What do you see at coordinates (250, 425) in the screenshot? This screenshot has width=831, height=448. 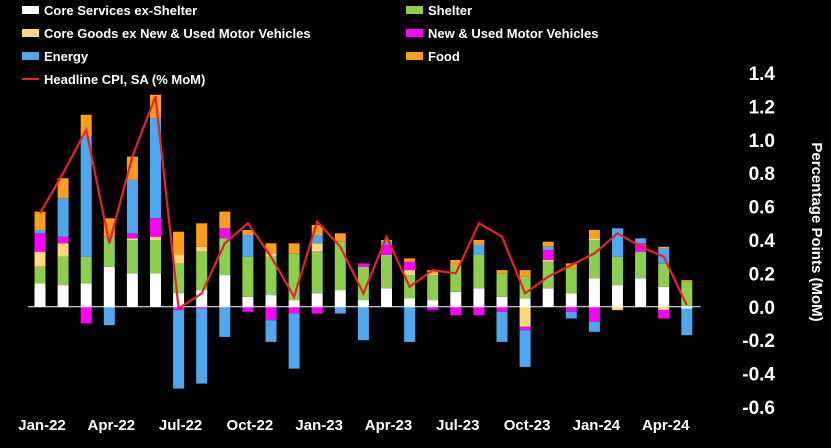 I see `x-tick-label: Oct-22` at bounding box center [250, 425].